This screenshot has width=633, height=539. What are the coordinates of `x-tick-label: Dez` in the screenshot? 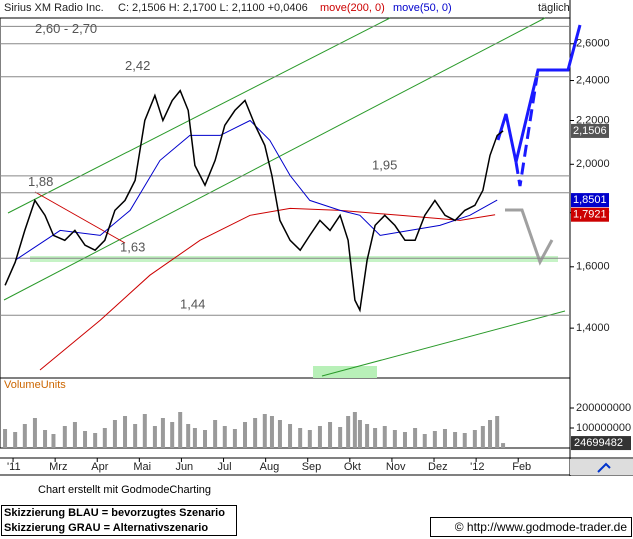 It's located at (438, 467).